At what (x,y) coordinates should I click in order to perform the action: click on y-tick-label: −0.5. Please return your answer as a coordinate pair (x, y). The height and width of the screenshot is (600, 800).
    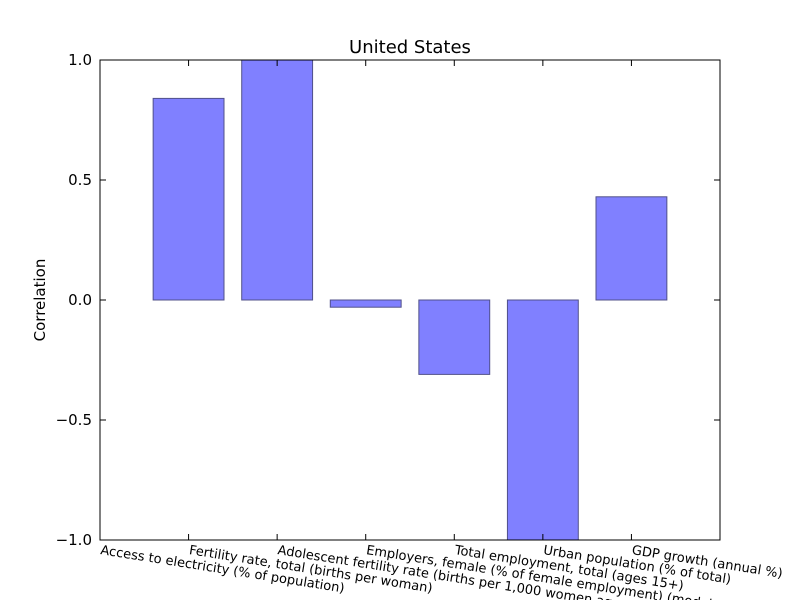
    Looking at the image, I should click on (74, 420).